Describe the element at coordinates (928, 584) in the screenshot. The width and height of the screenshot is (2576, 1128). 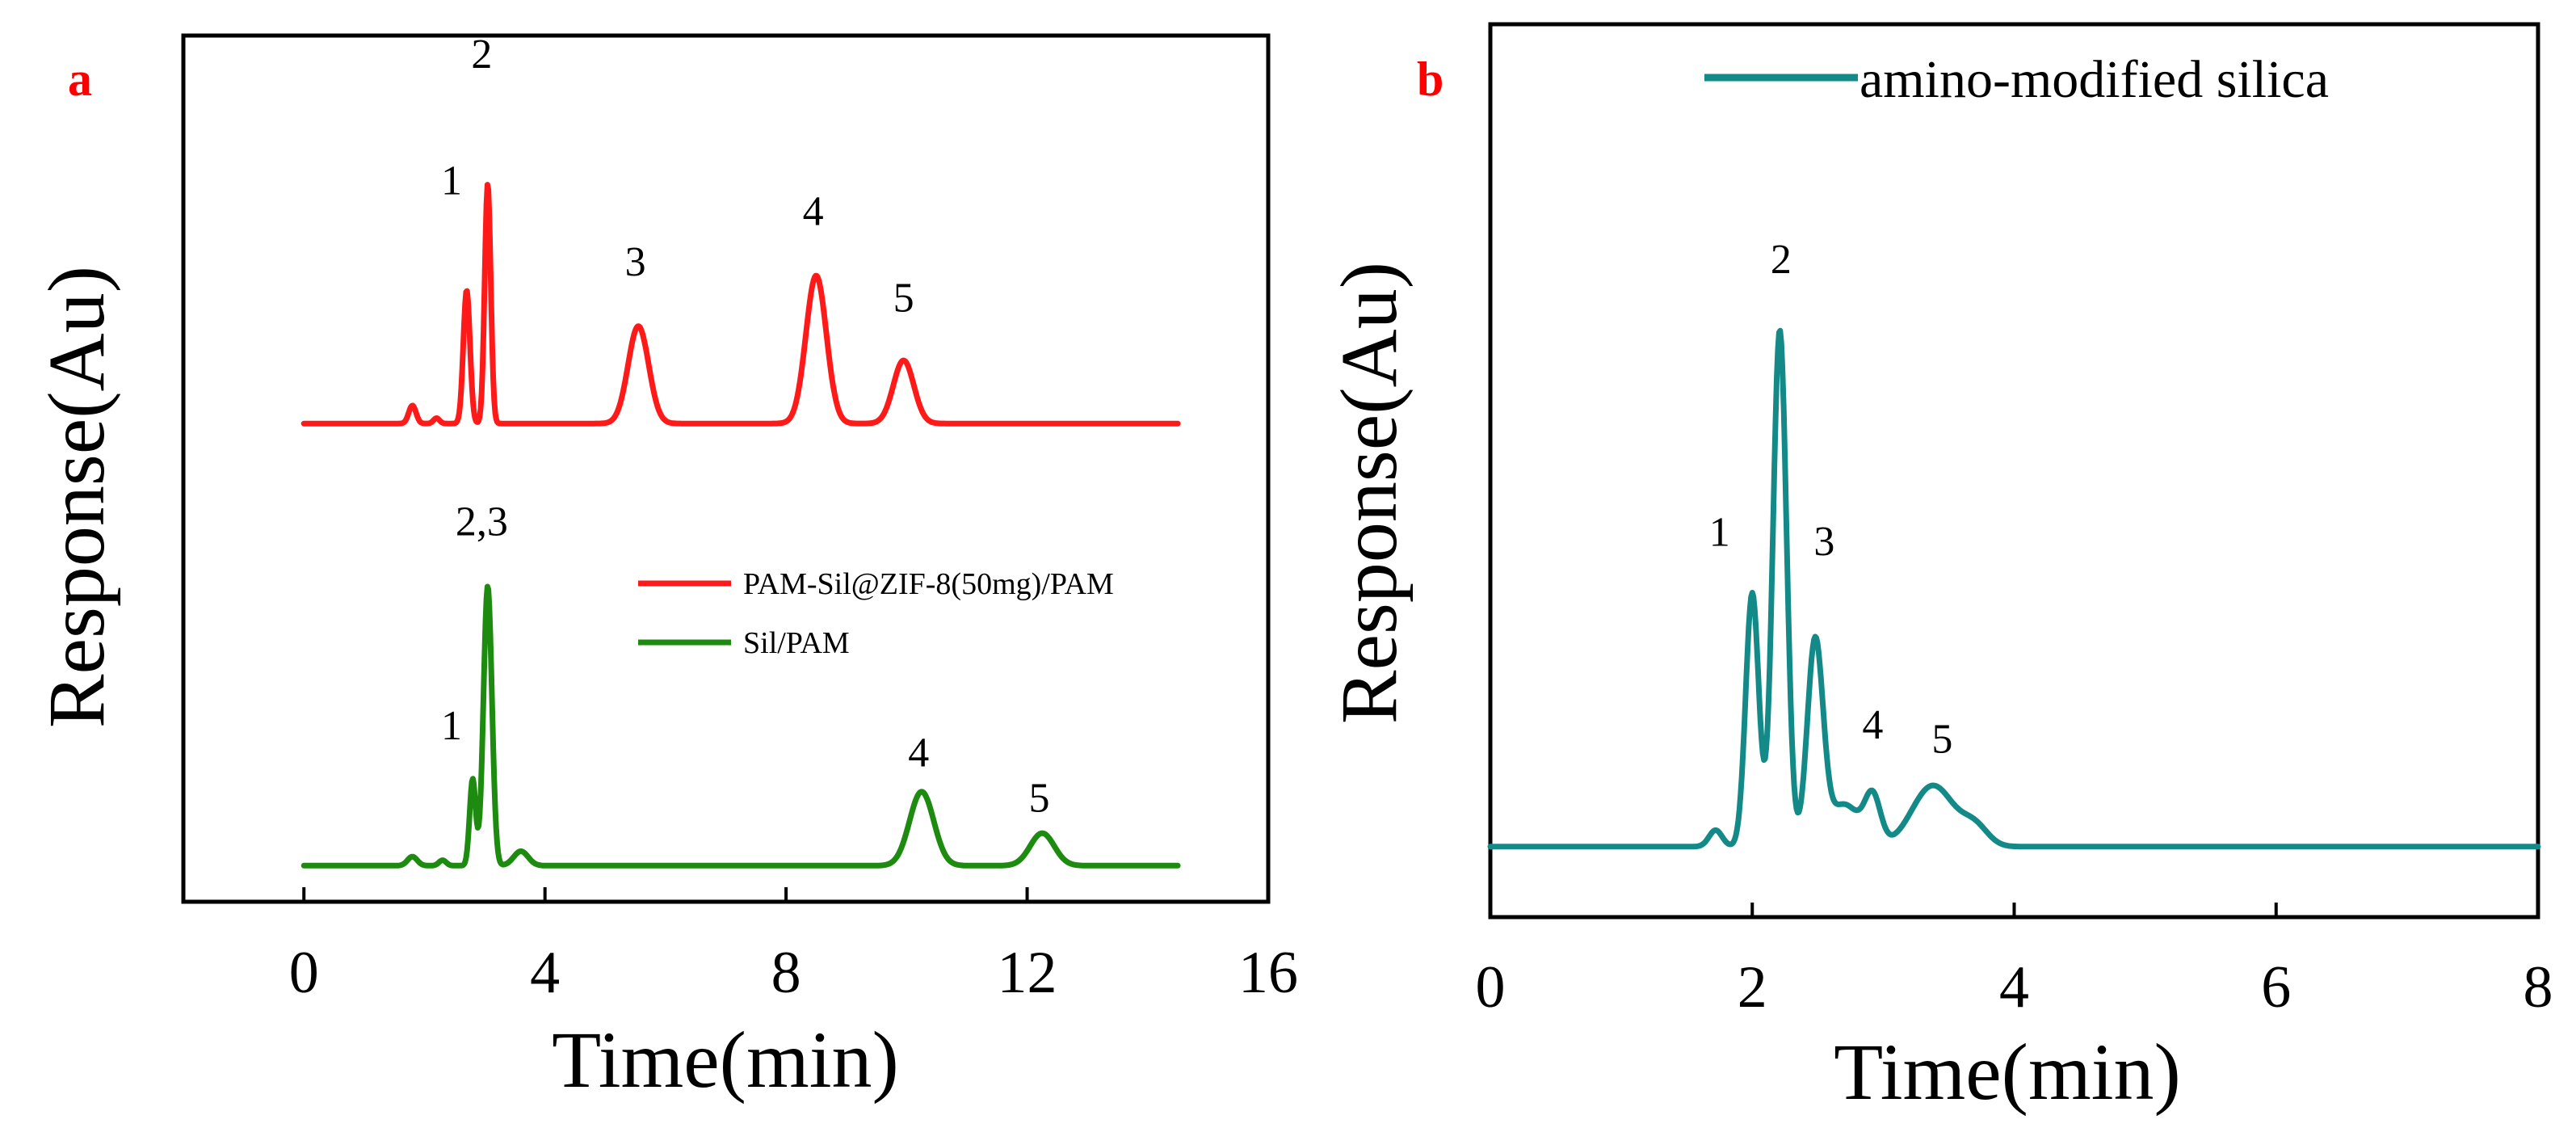
I see `legend-label-pam-sil-zif8: PAM-Sil@ZIF-8(50mg)/PAM` at that location.